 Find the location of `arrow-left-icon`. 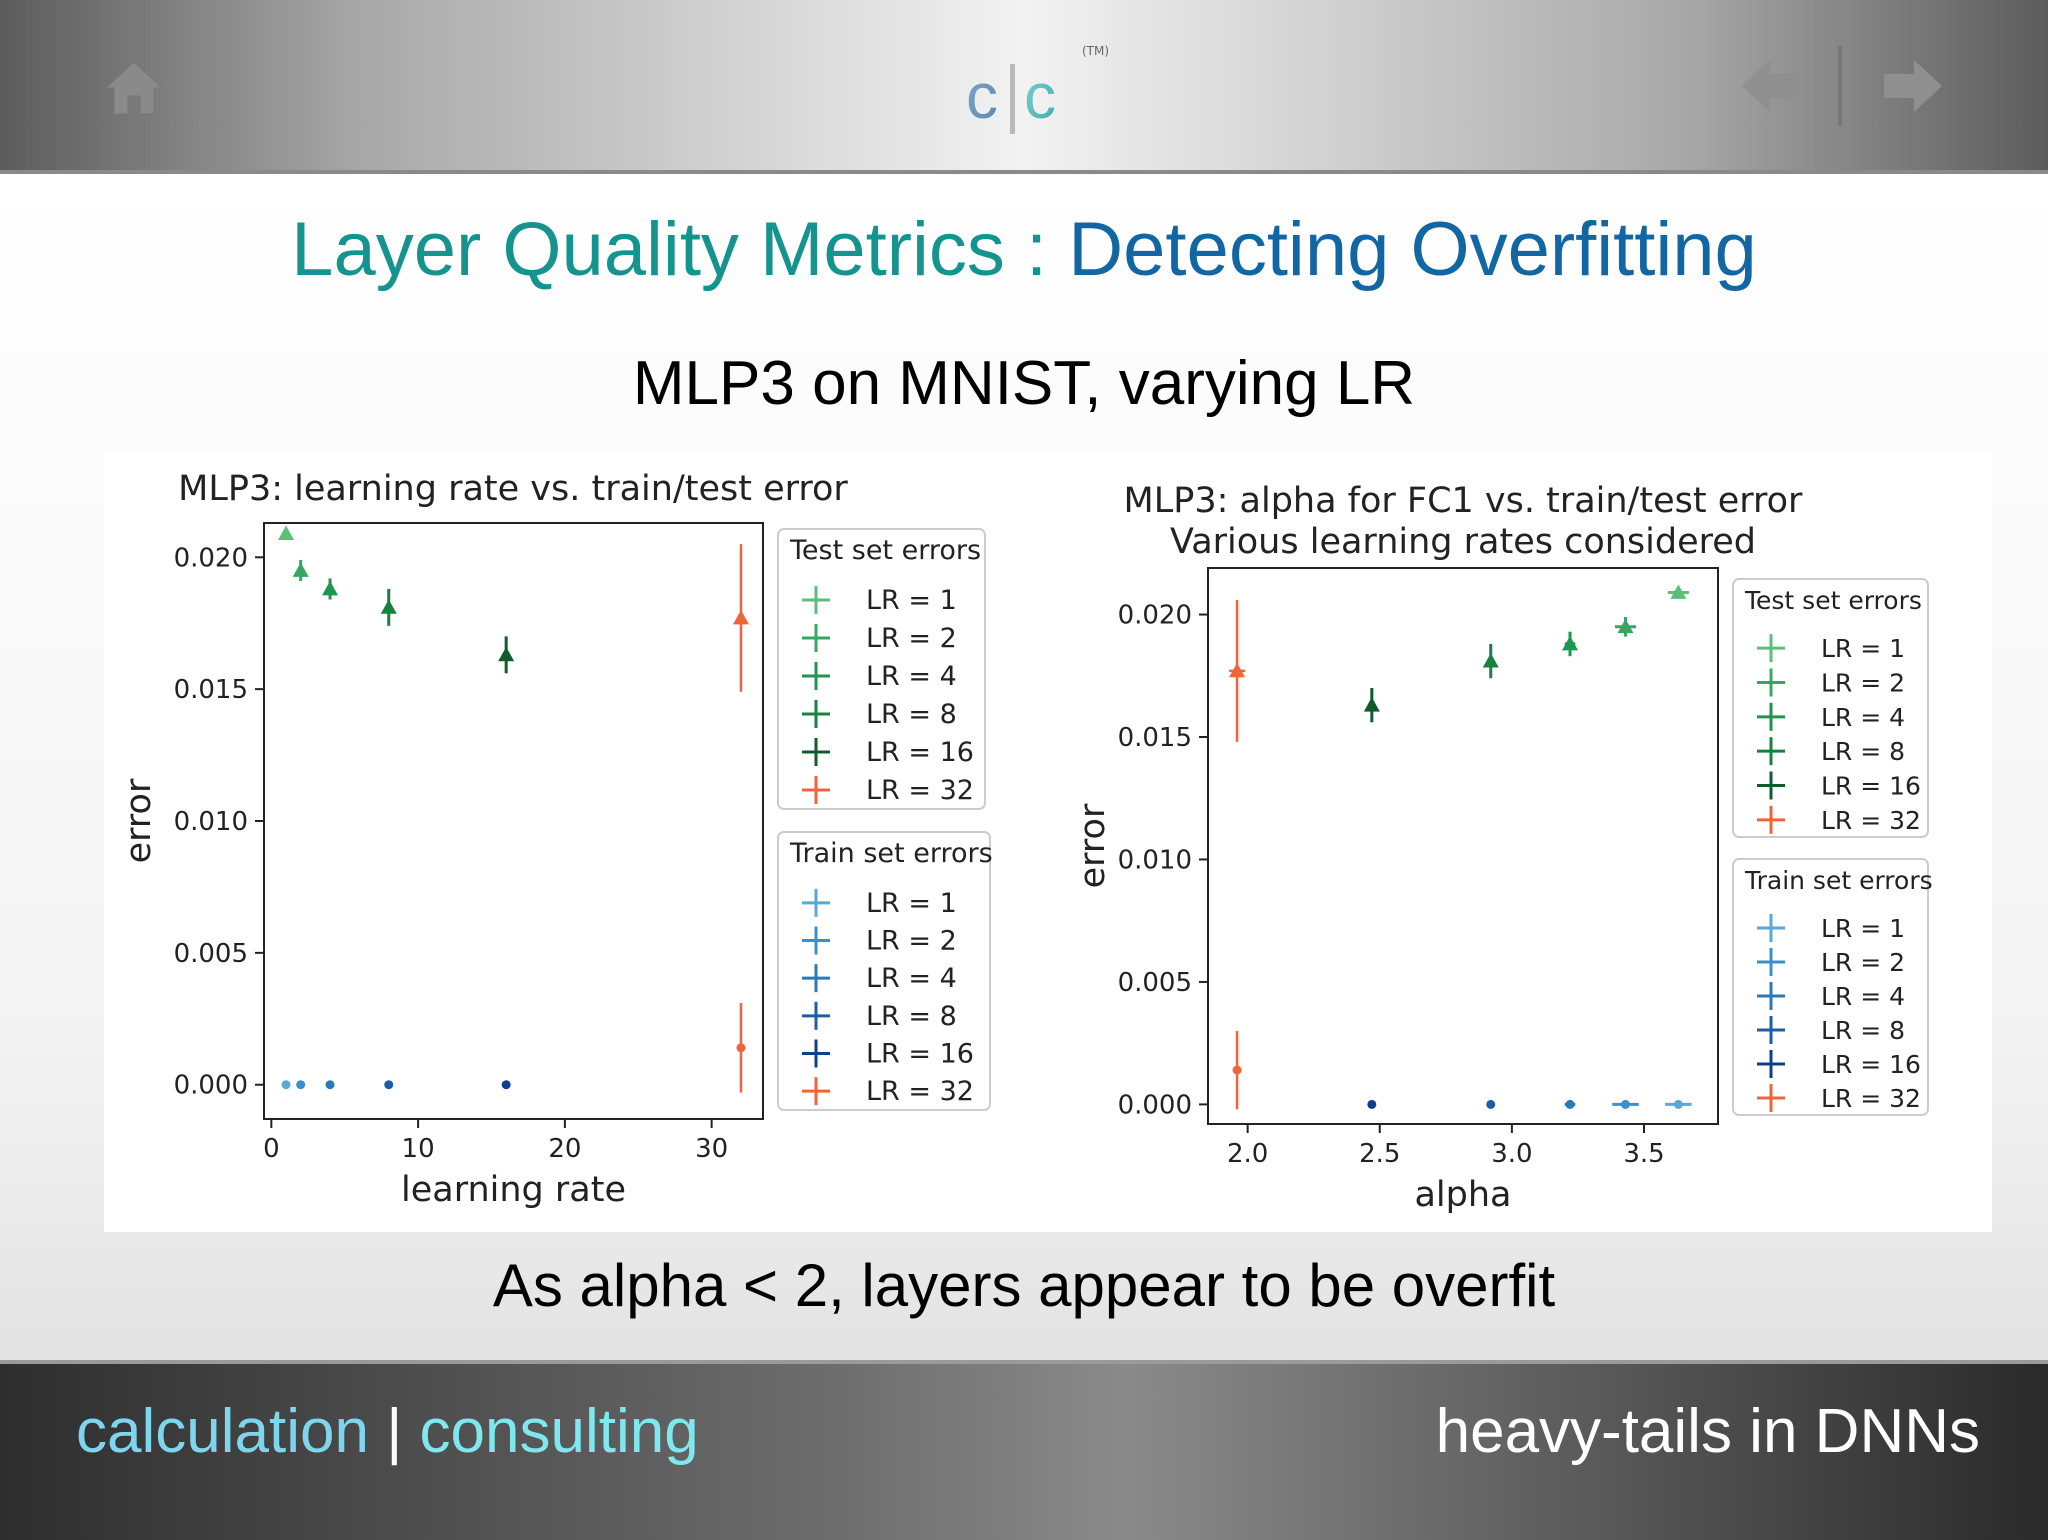

arrow-left-icon is located at coordinates (1771, 86).